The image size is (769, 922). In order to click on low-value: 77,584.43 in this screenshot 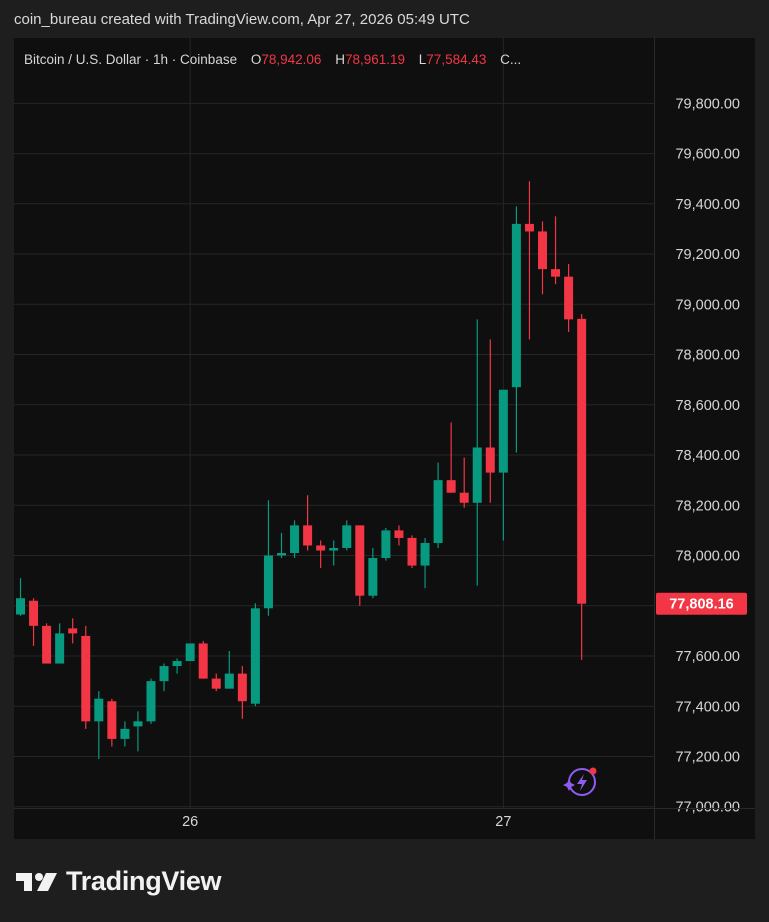, I will do `click(456, 59)`.